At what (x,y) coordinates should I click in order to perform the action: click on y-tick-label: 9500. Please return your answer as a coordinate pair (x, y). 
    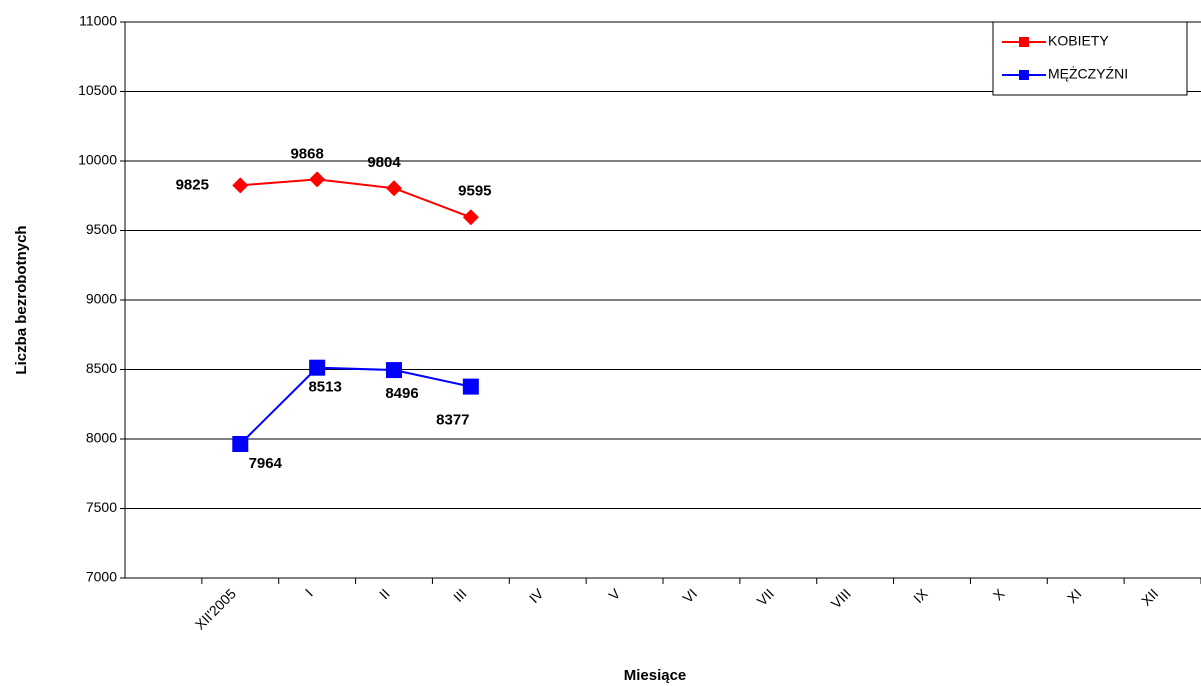
    Looking at the image, I should click on (101, 229).